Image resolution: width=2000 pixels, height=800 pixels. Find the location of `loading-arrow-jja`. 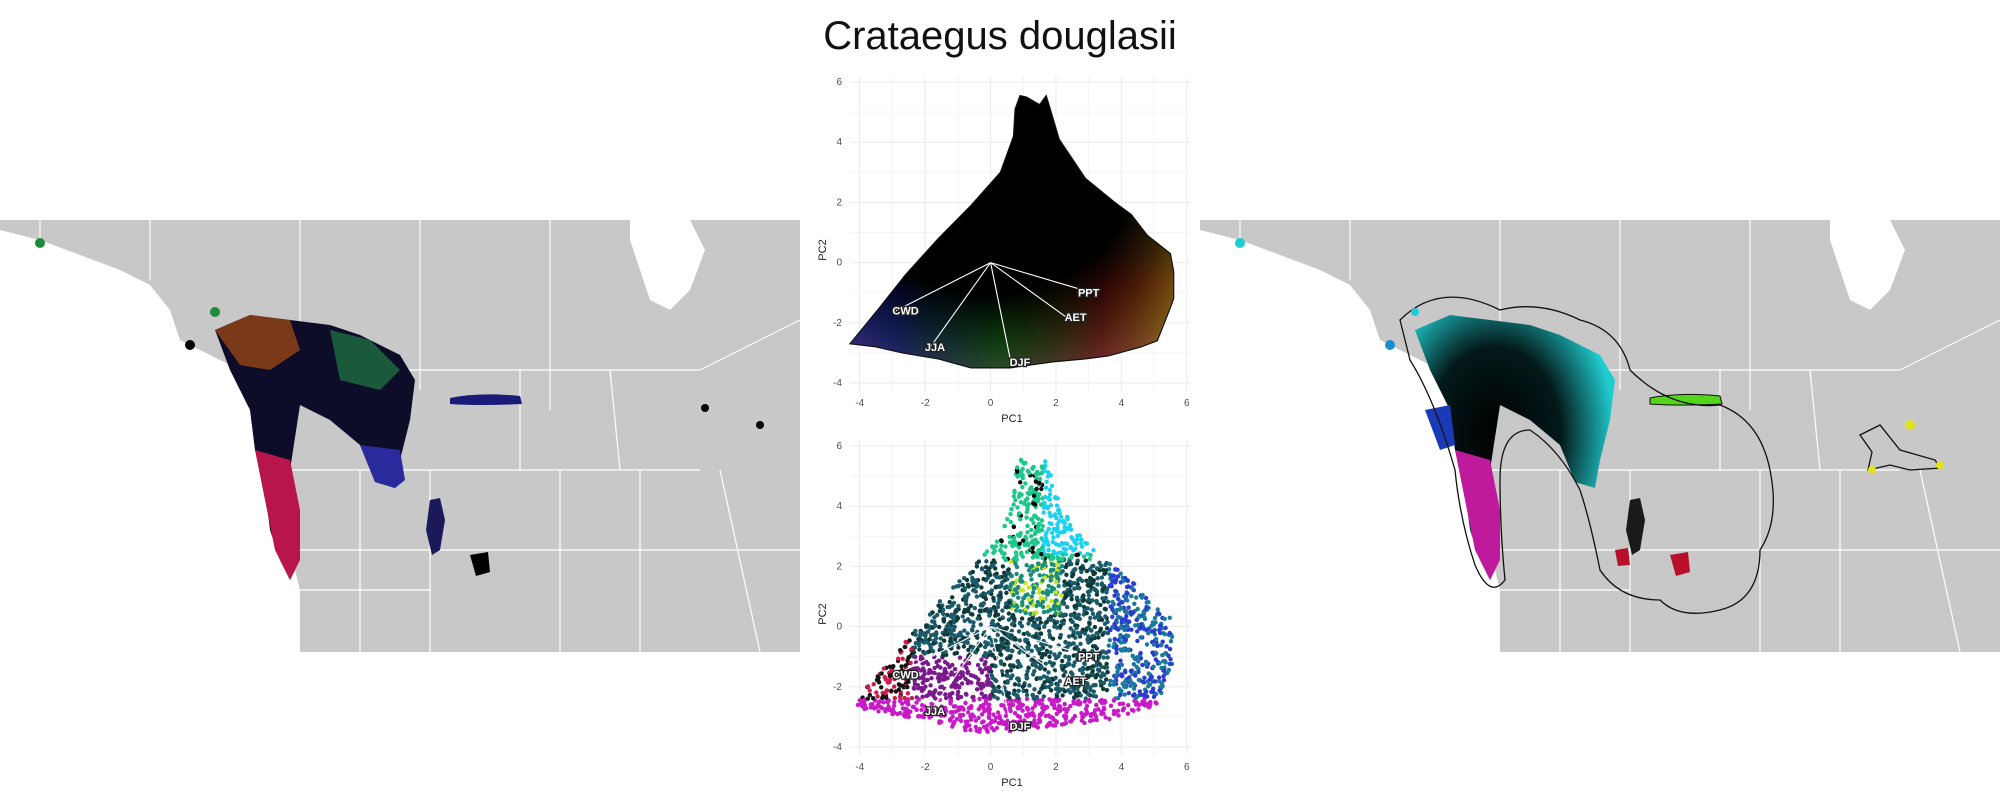

loading-arrow-jja is located at coordinates (960, 670).